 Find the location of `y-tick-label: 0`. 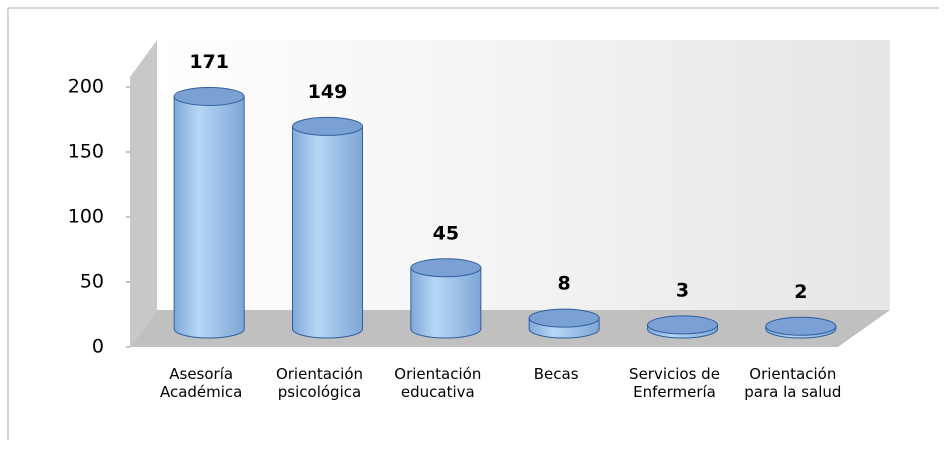

y-tick-label: 0 is located at coordinates (98, 347).